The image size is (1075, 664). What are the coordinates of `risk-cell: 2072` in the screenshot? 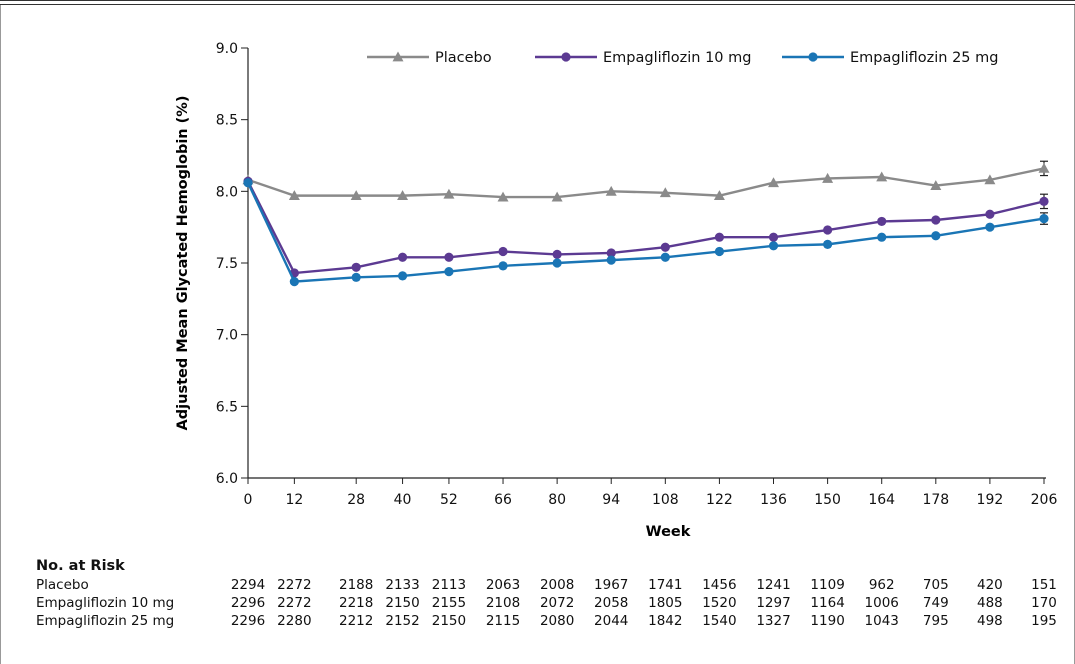 It's located at (557, 603).